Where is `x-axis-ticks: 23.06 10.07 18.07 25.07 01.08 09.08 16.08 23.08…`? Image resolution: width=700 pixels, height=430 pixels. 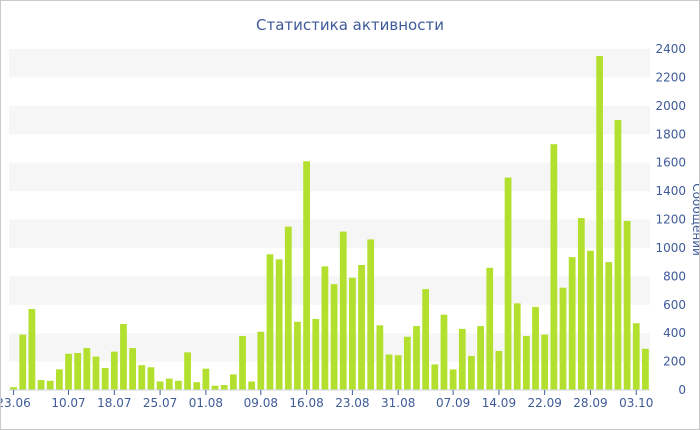 x-axis-ticks: 23.06 10.07 18.07 25.07 01.08 09.08 16.08 23.08… is located at coordinates (327, 399).